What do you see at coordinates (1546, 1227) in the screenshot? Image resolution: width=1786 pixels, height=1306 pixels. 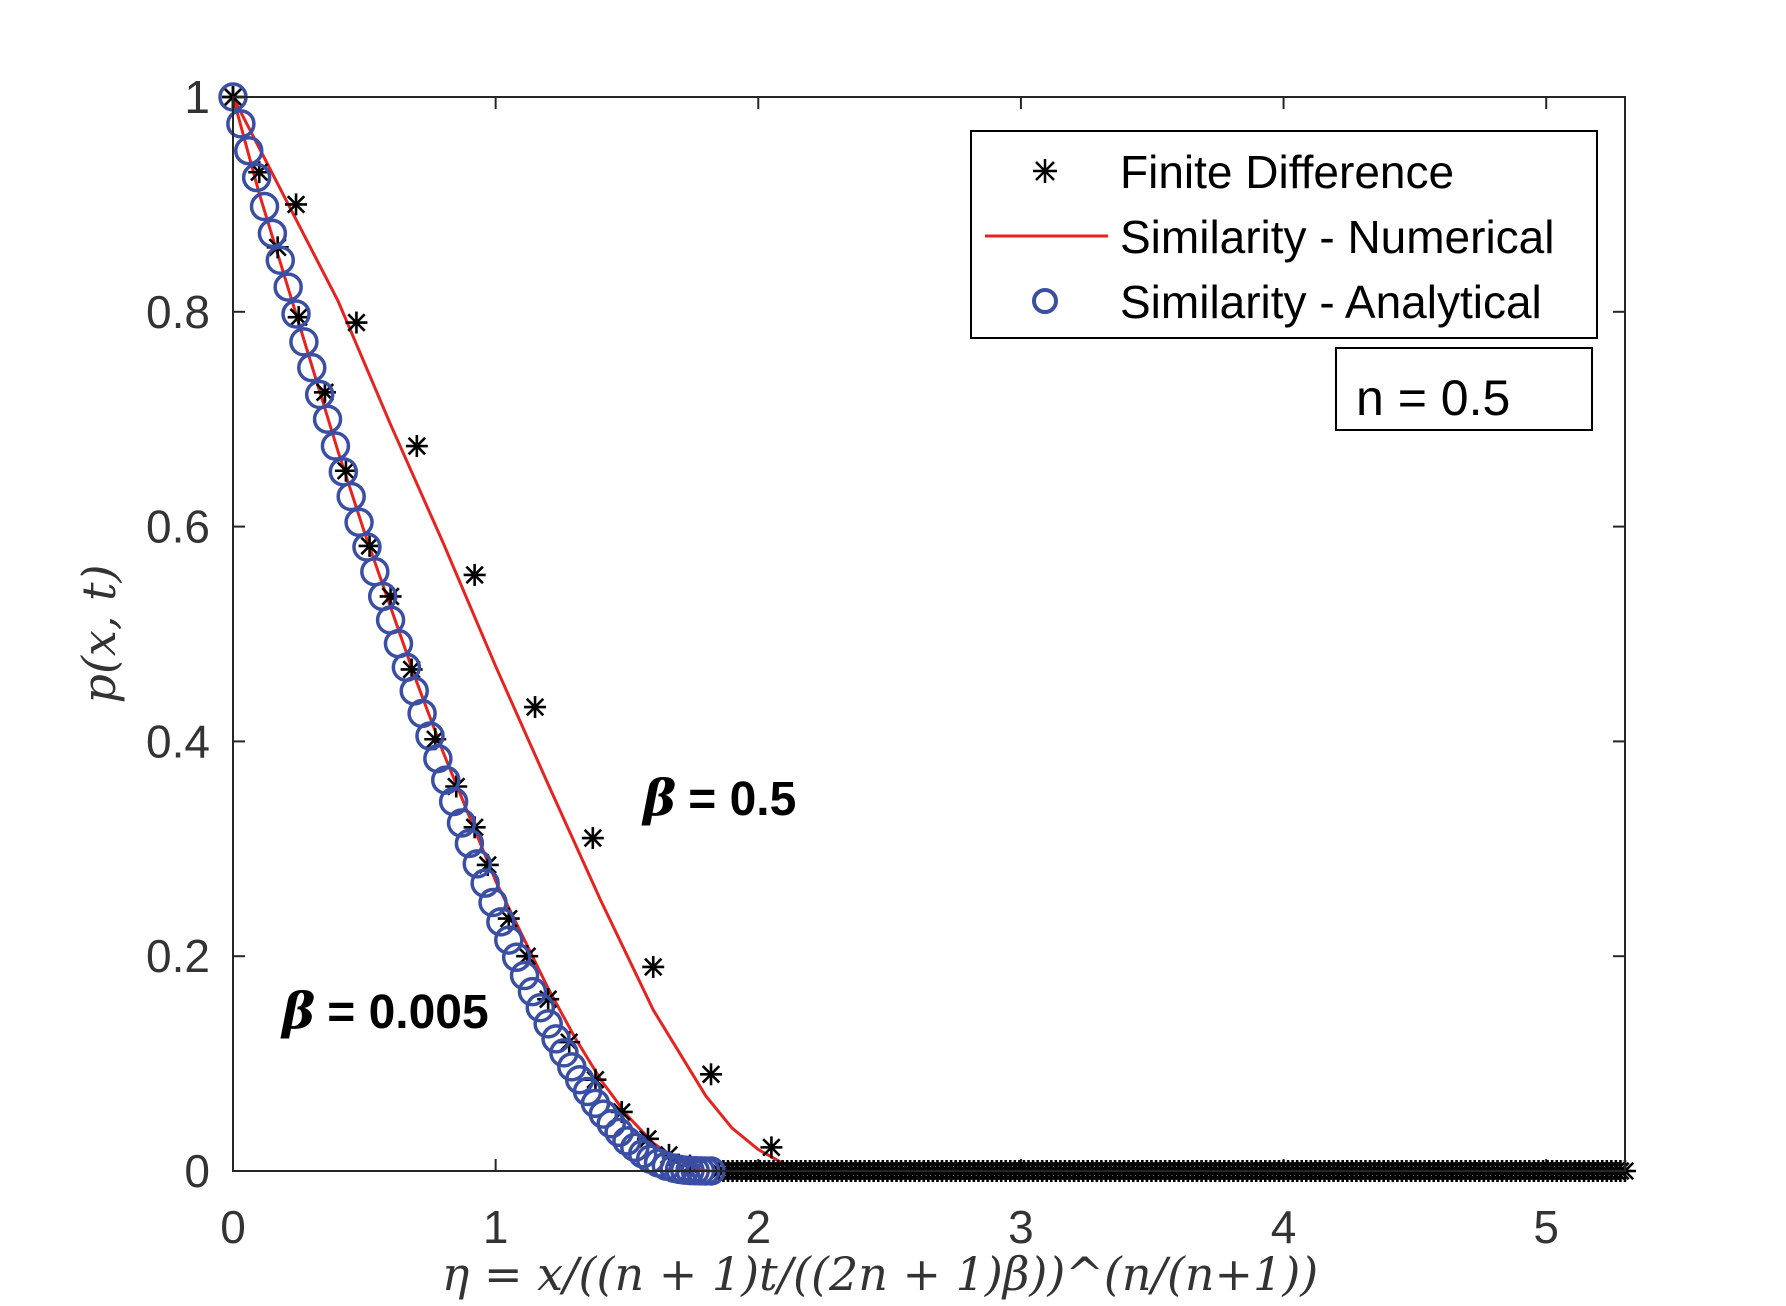 I see `x-tick-label: 5` at bounding box center [1546, 1227].